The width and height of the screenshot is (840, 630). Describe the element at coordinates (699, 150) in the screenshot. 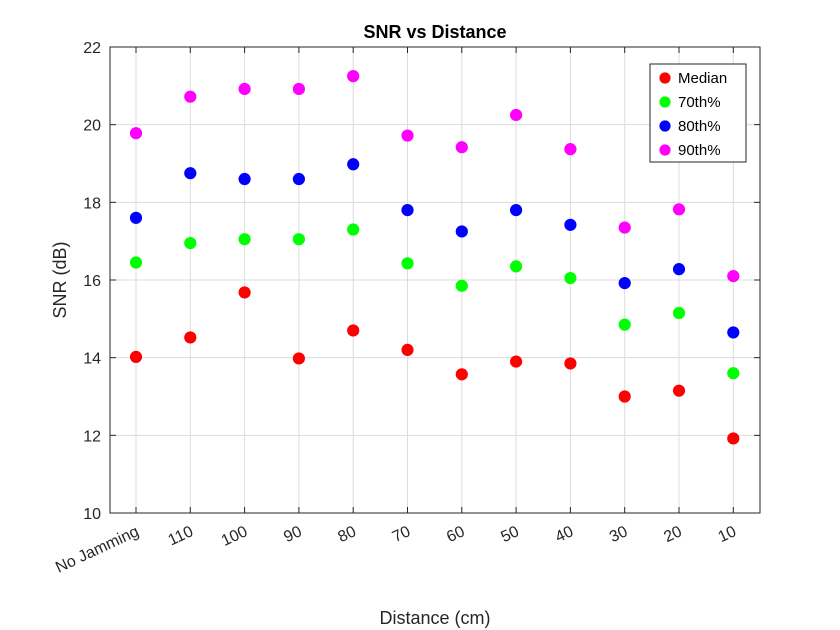

I see `legend-label: 90th%` at that location.